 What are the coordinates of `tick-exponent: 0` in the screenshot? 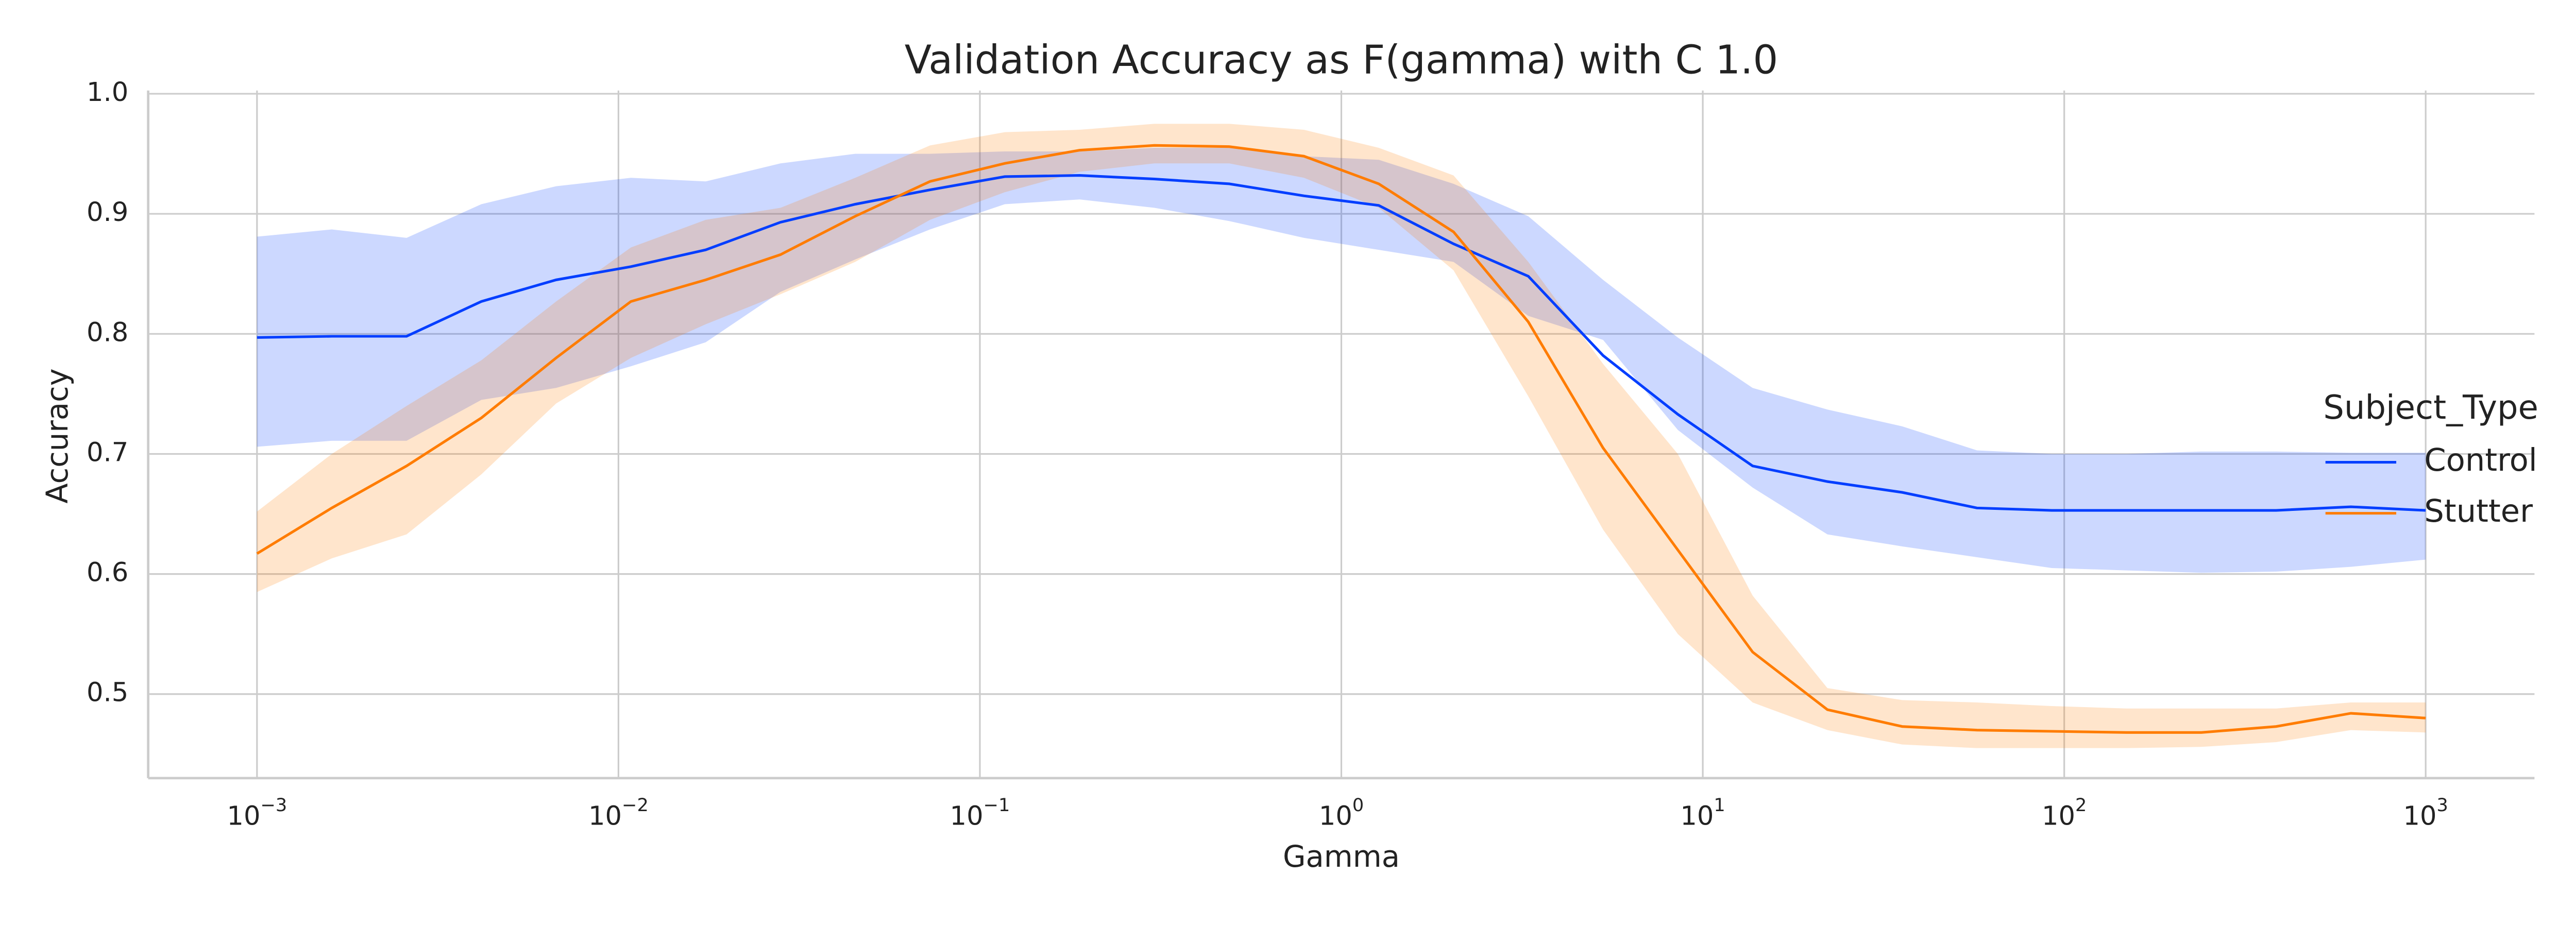 It's located at (1358, 806).